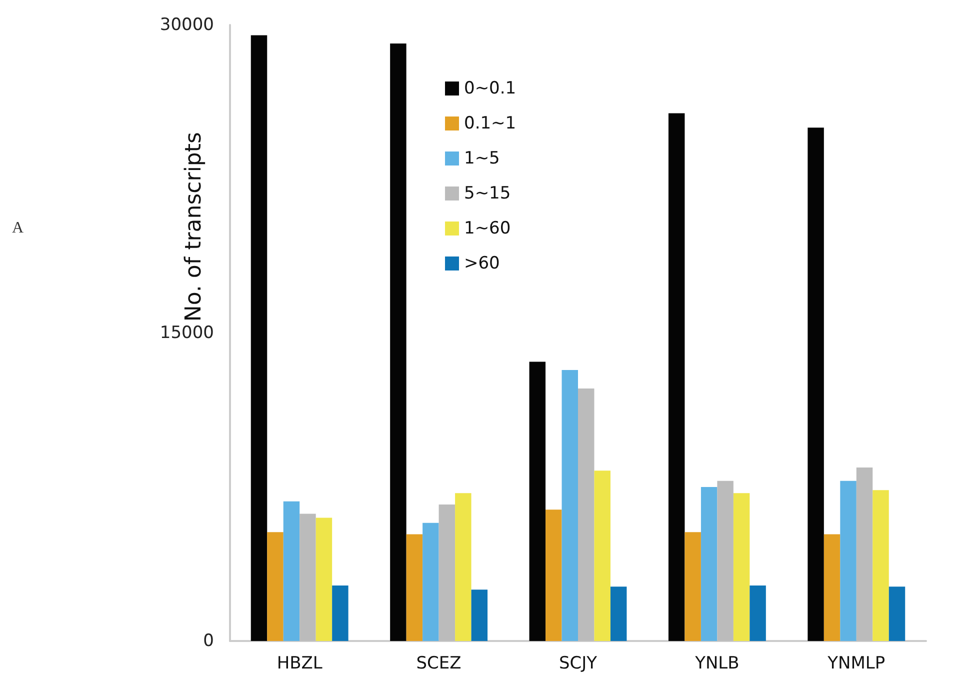 The width and height of the screenshot is (966, 692). What do you see at coordinates (487, 228) in the screenshot?
I see `legend-label: 1~60` at bounding box center [487, 228].